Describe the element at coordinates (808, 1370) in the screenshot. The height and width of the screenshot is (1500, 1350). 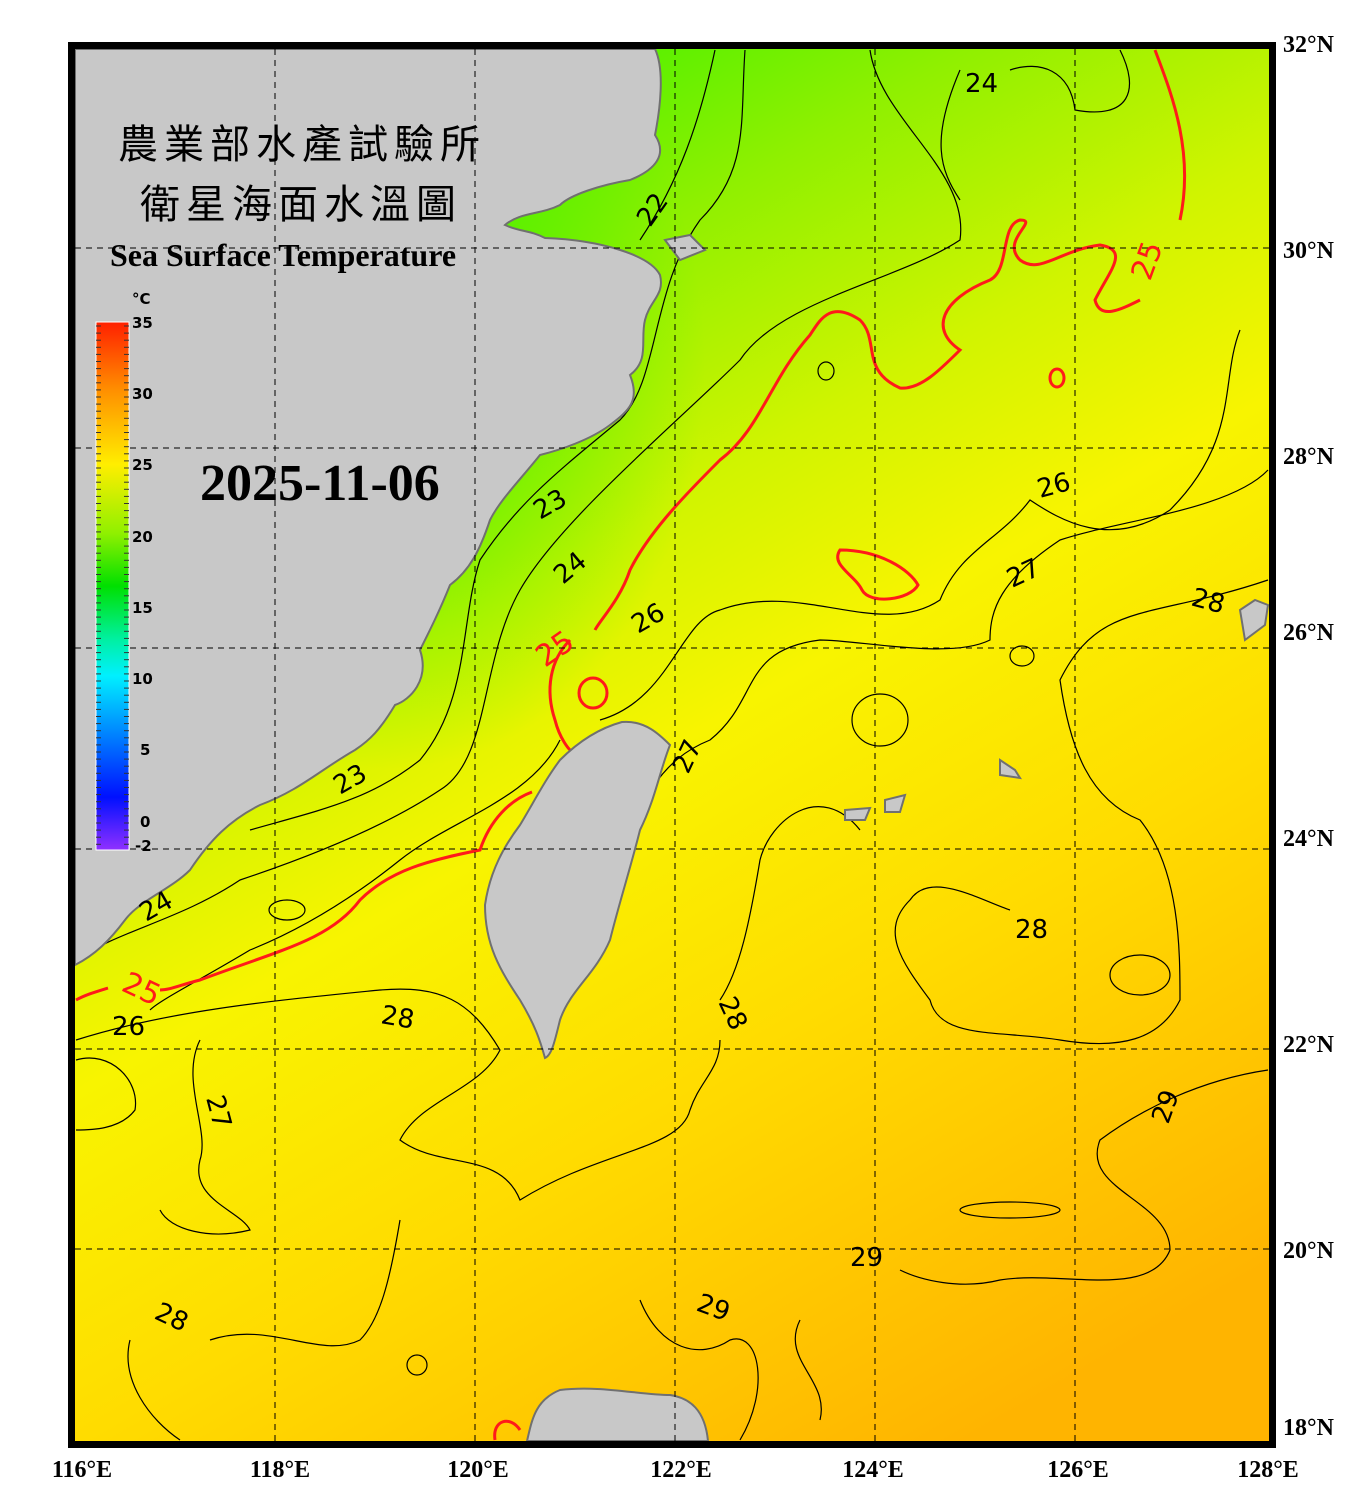
I see `isotherm-29c` at that location.